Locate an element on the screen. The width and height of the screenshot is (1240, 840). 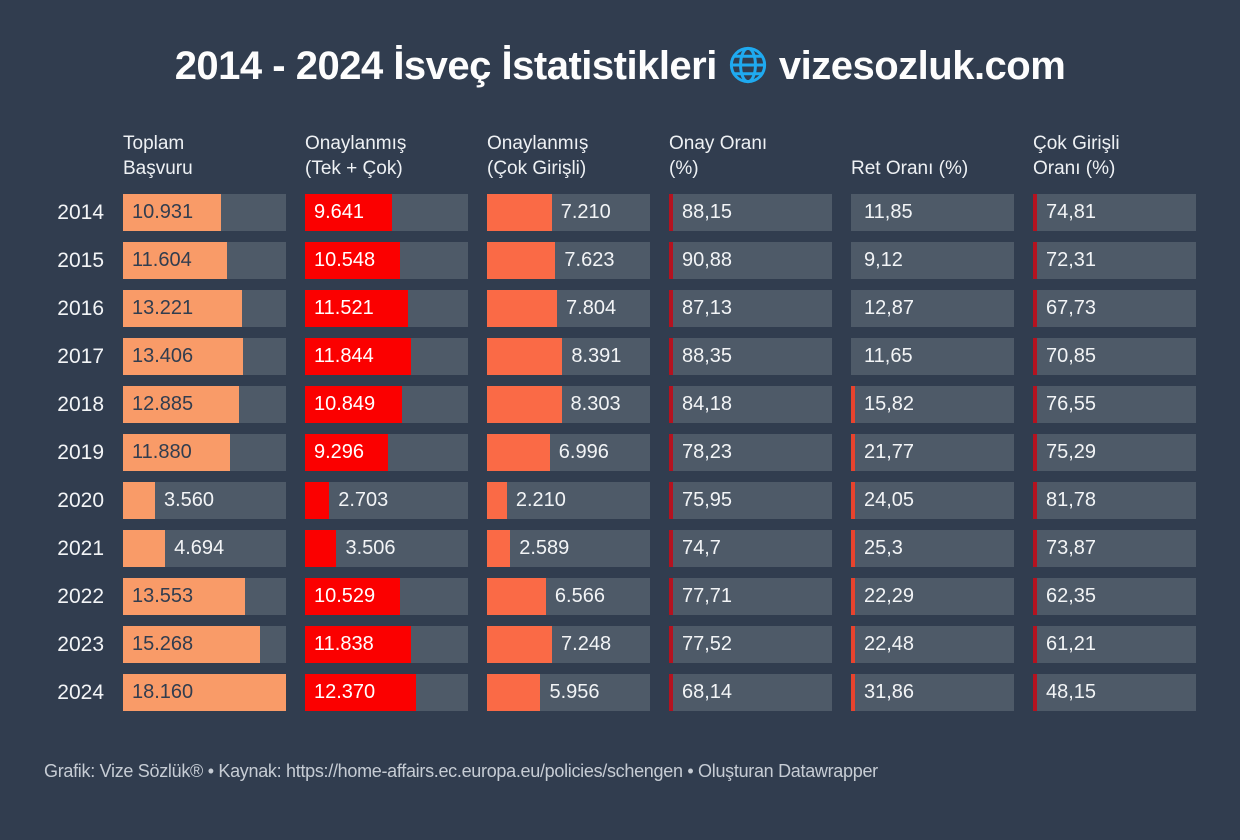
percent-label: 72,31 is located at coordinates (1071, 260).